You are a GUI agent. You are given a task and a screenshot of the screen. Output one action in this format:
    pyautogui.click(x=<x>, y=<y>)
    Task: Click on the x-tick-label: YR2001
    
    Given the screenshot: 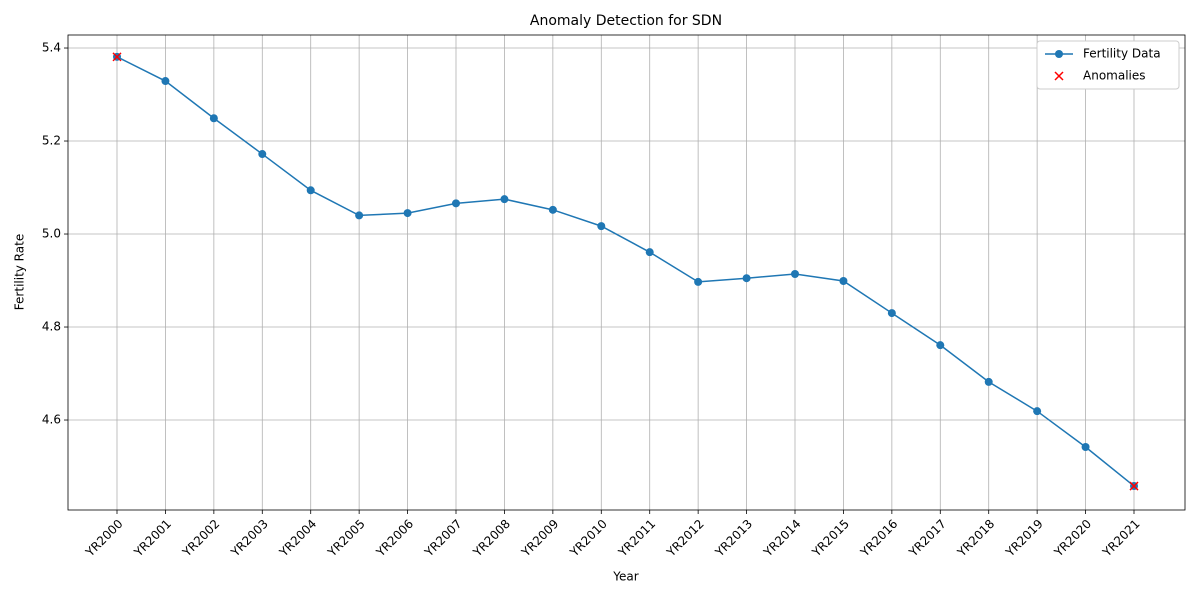 What is the action you would take?
    pyautogui.click(x=152, y=538)
    